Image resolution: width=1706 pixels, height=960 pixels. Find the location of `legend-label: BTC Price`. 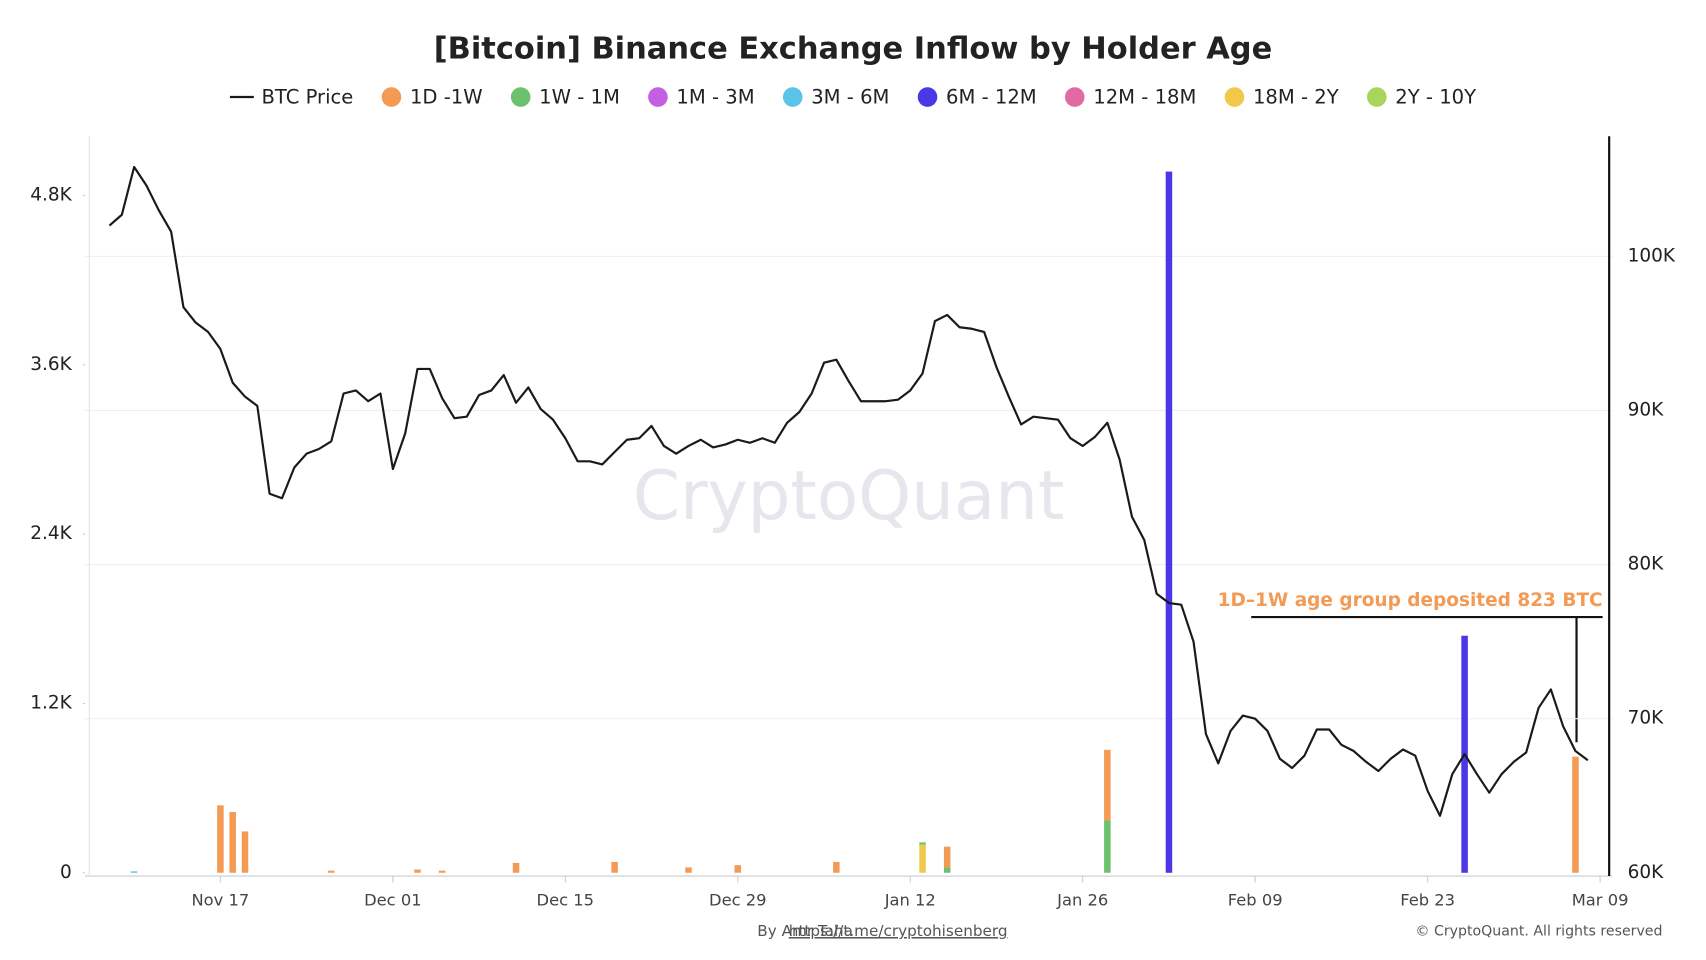

legend-label: BTC Price is located at coordinates (307, 97).